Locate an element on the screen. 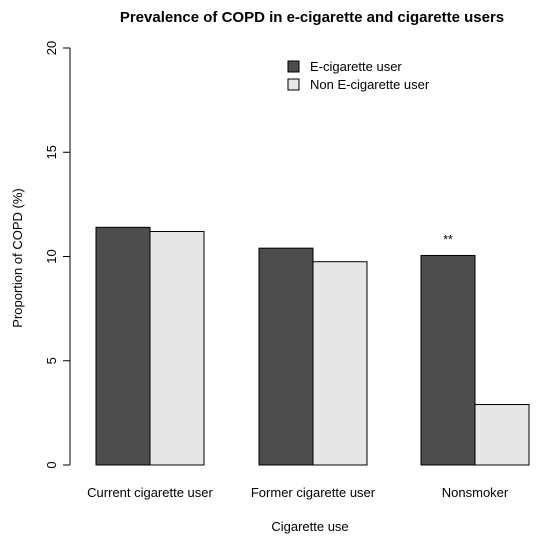 This screenshot has height=540, width=550. x-tick-label: Current cigarette user is located at coordinates (150, 492).